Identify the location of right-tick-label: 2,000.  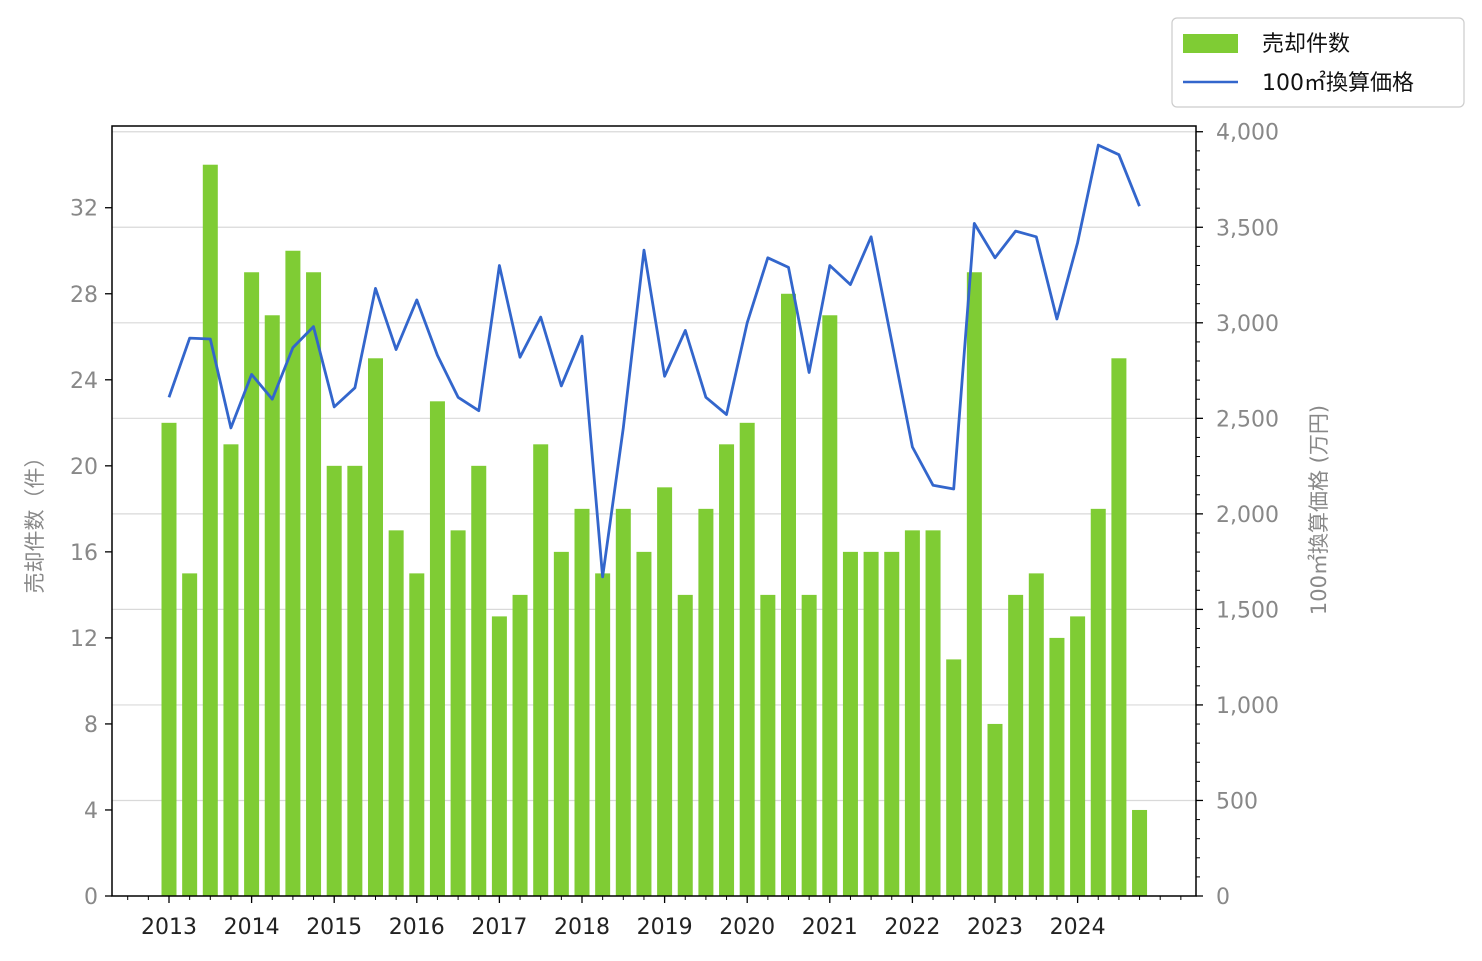
(1247, 515).